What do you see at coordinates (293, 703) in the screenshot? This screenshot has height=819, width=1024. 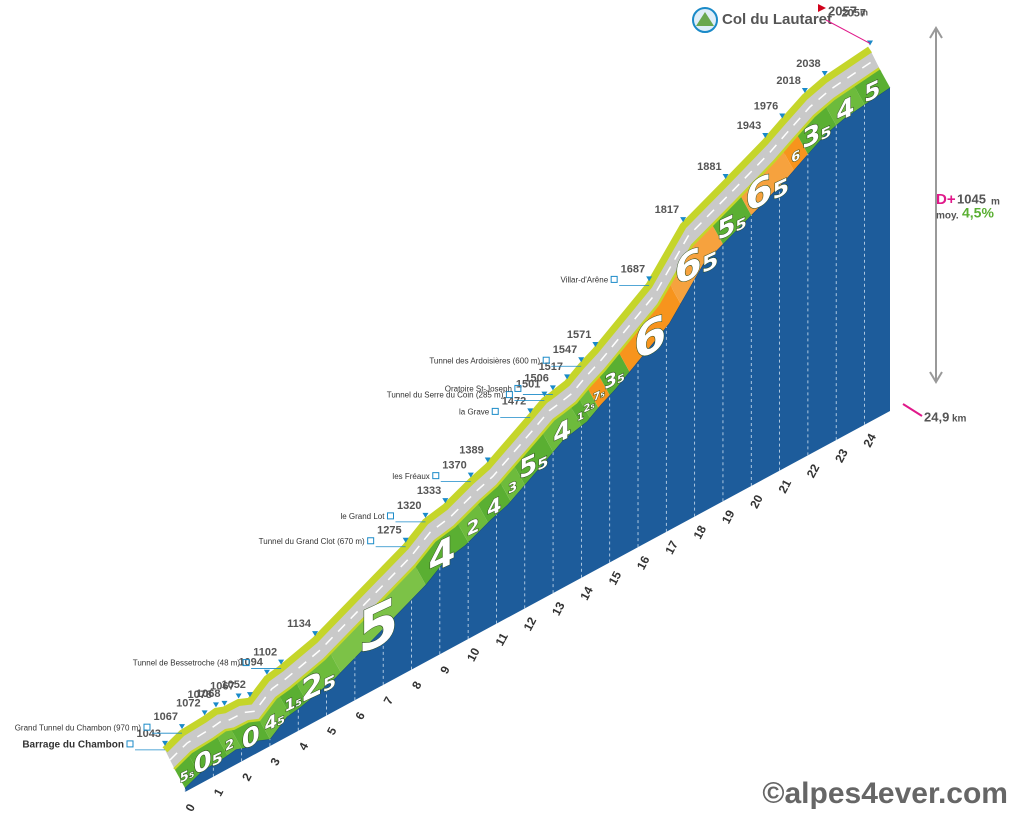 I see `gradient-label: 1₅` at bounding box center [293, 703].